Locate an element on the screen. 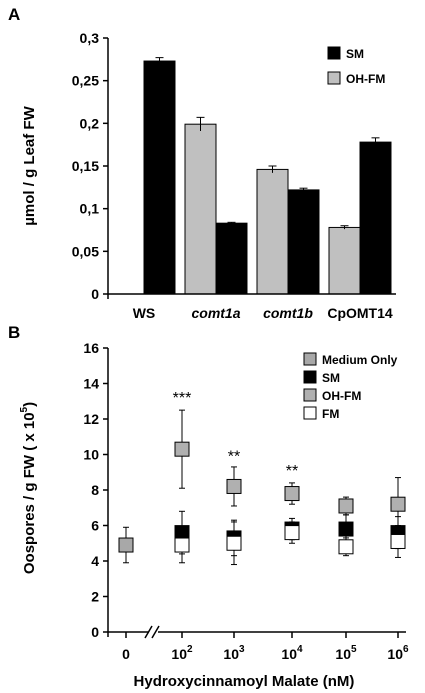  panel-b-y-tick-label: 0 is located at coordinates (95, 632).